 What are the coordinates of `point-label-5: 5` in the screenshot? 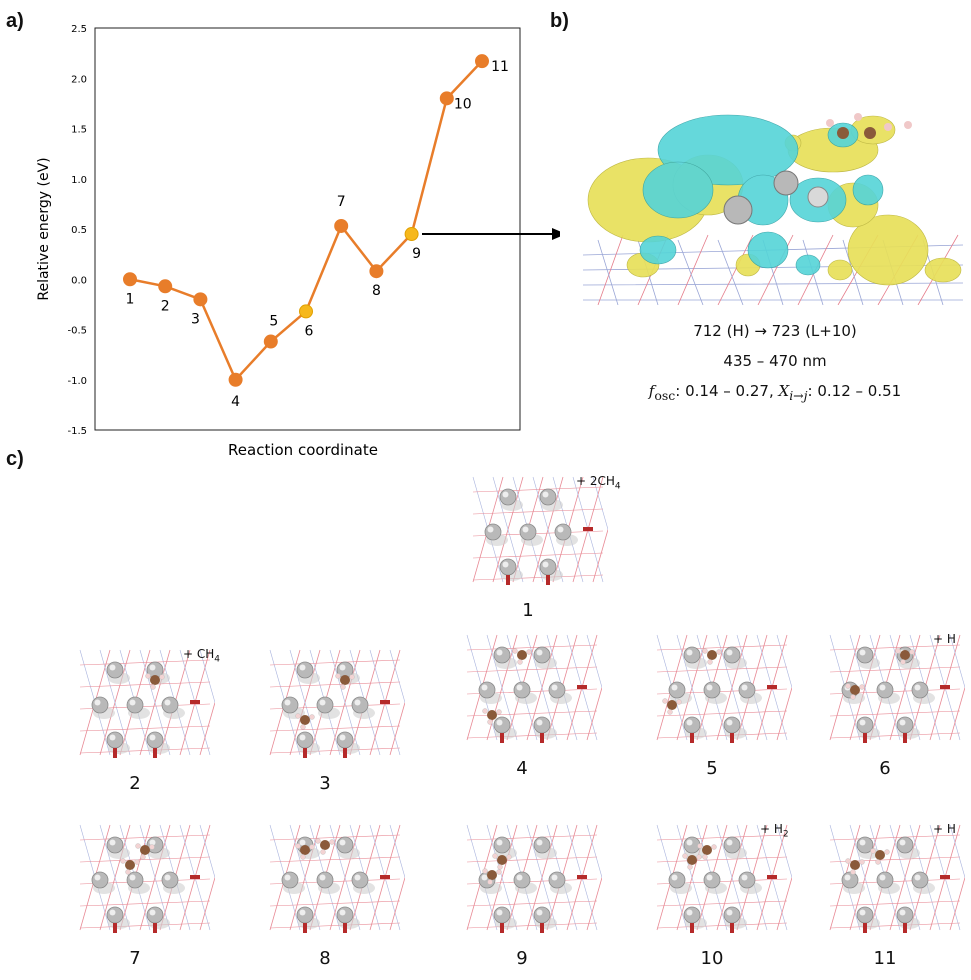 It's located at (273, 322).